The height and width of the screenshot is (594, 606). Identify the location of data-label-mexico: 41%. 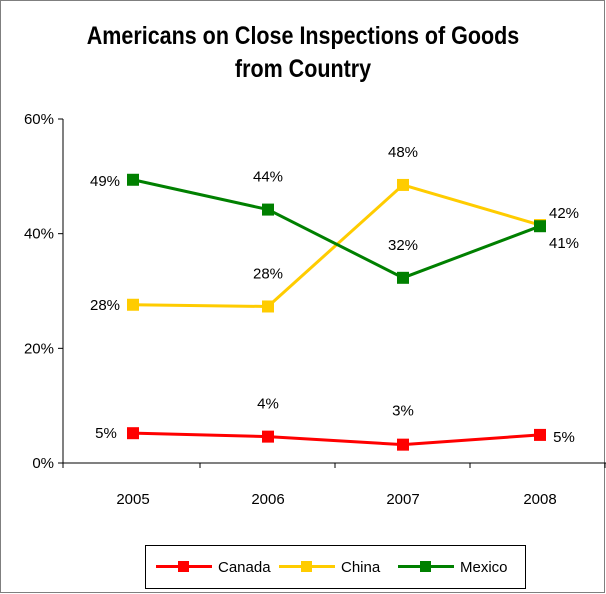
(564, 243).